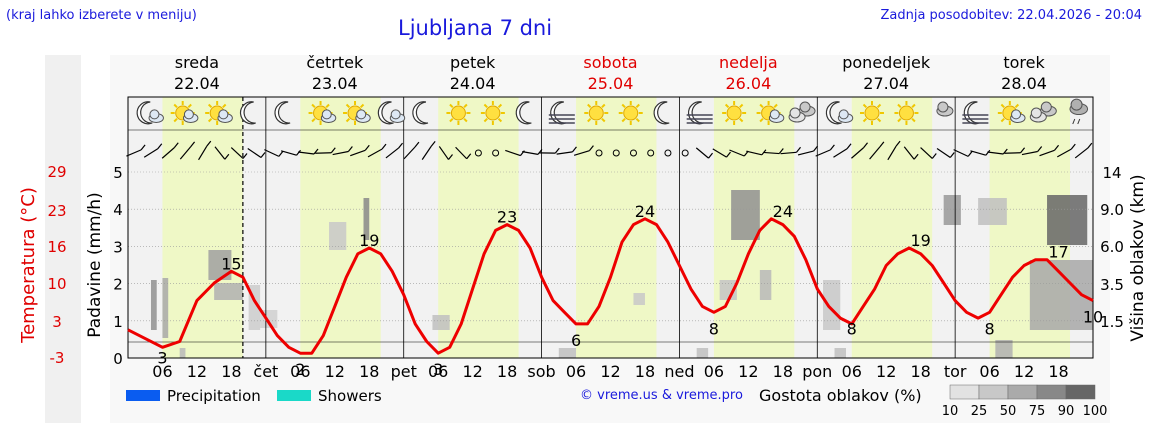 The image size is (1152, 443). What do you see at coordinates (300, 369) in the screenshot?
I see `temp-point-label: 2` at bounding box center [300, 369].